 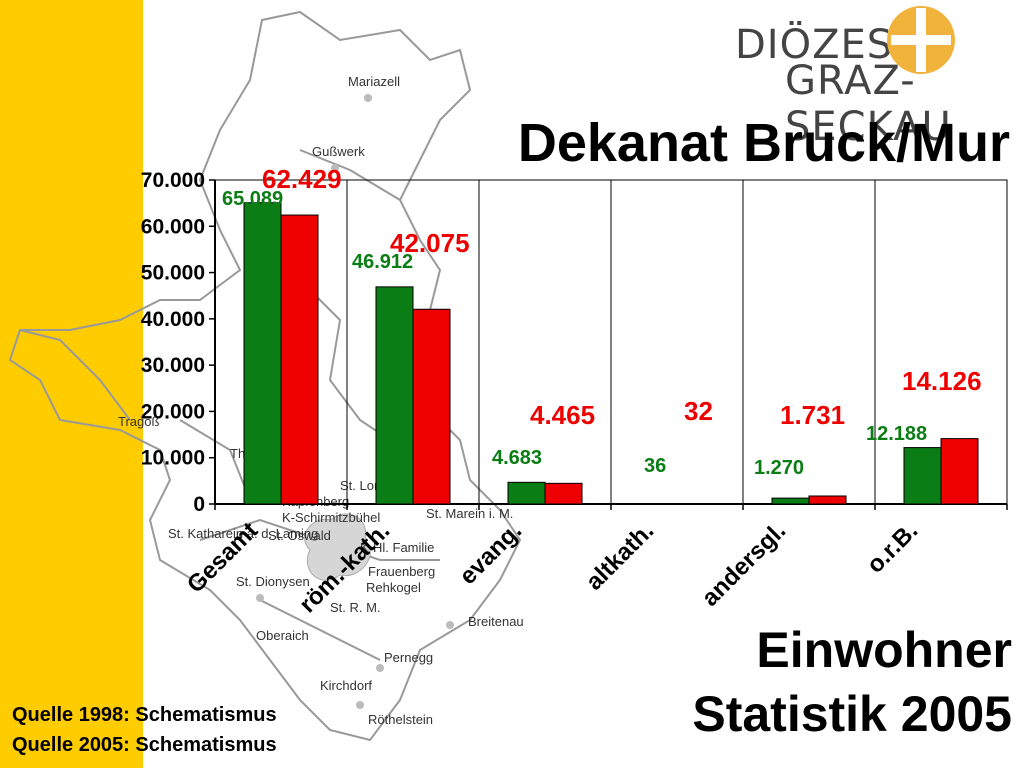 I want to click on subtitle-line-1: Einwohner, so click(x=884, y=650).